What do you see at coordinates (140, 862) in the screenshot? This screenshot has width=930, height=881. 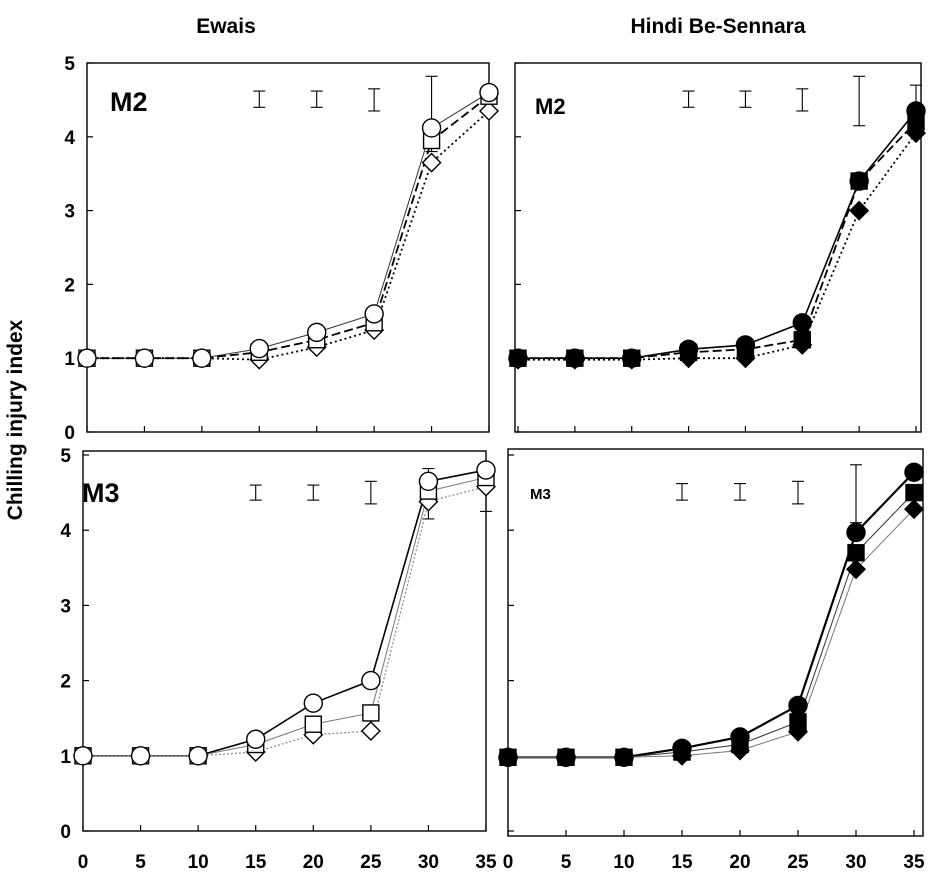 I see `x-tick-label: 5` at bounding box center [140, 862].